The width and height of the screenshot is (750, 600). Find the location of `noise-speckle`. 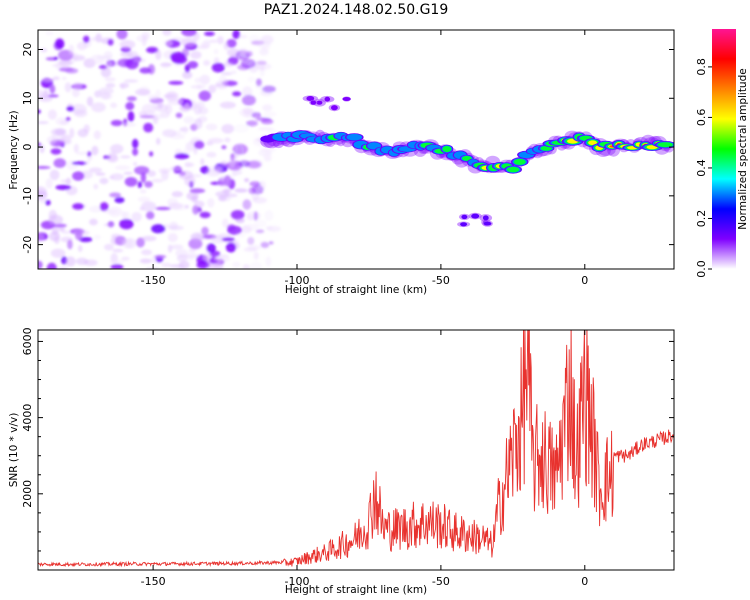

noise-speckle is located at coordinates (159, 149).